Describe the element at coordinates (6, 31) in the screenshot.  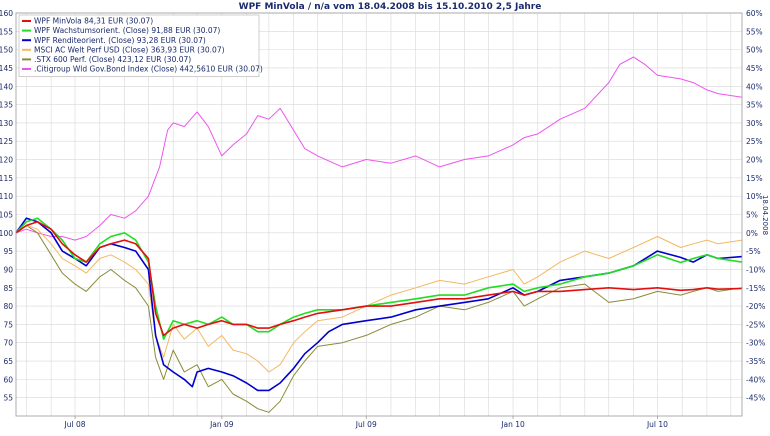
I see `y-tick-label: 155` at that location.